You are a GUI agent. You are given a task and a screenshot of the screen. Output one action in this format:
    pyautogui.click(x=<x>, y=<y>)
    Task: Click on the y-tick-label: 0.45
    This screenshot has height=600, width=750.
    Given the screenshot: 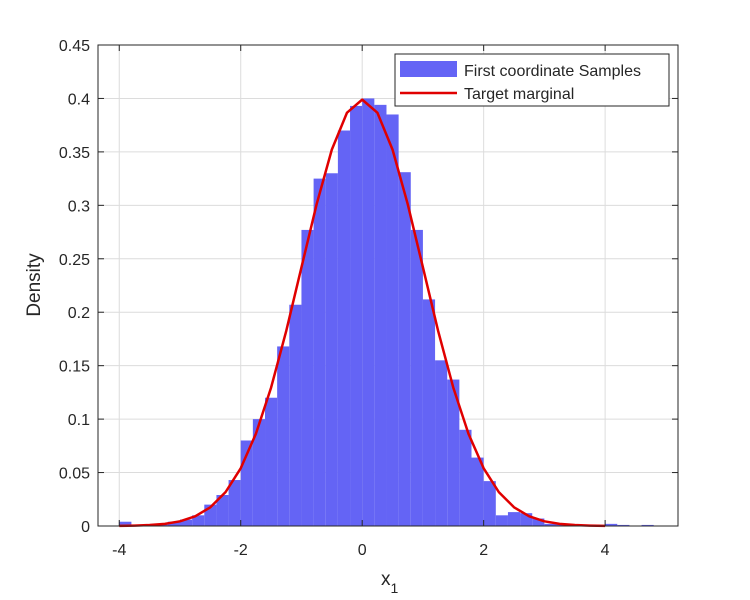 What is the action you would take?
    pyautogui.click(x=74, y=46)
    